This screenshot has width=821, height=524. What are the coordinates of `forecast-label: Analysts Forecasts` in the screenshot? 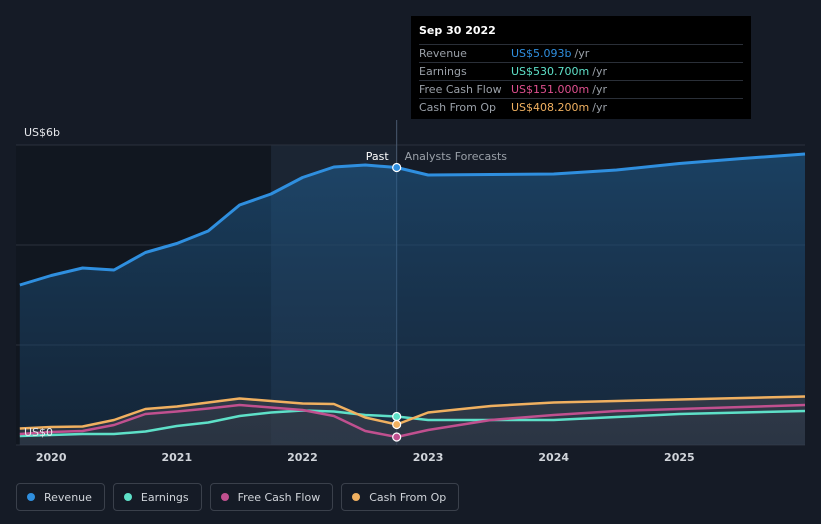 It's located at (456, 156).